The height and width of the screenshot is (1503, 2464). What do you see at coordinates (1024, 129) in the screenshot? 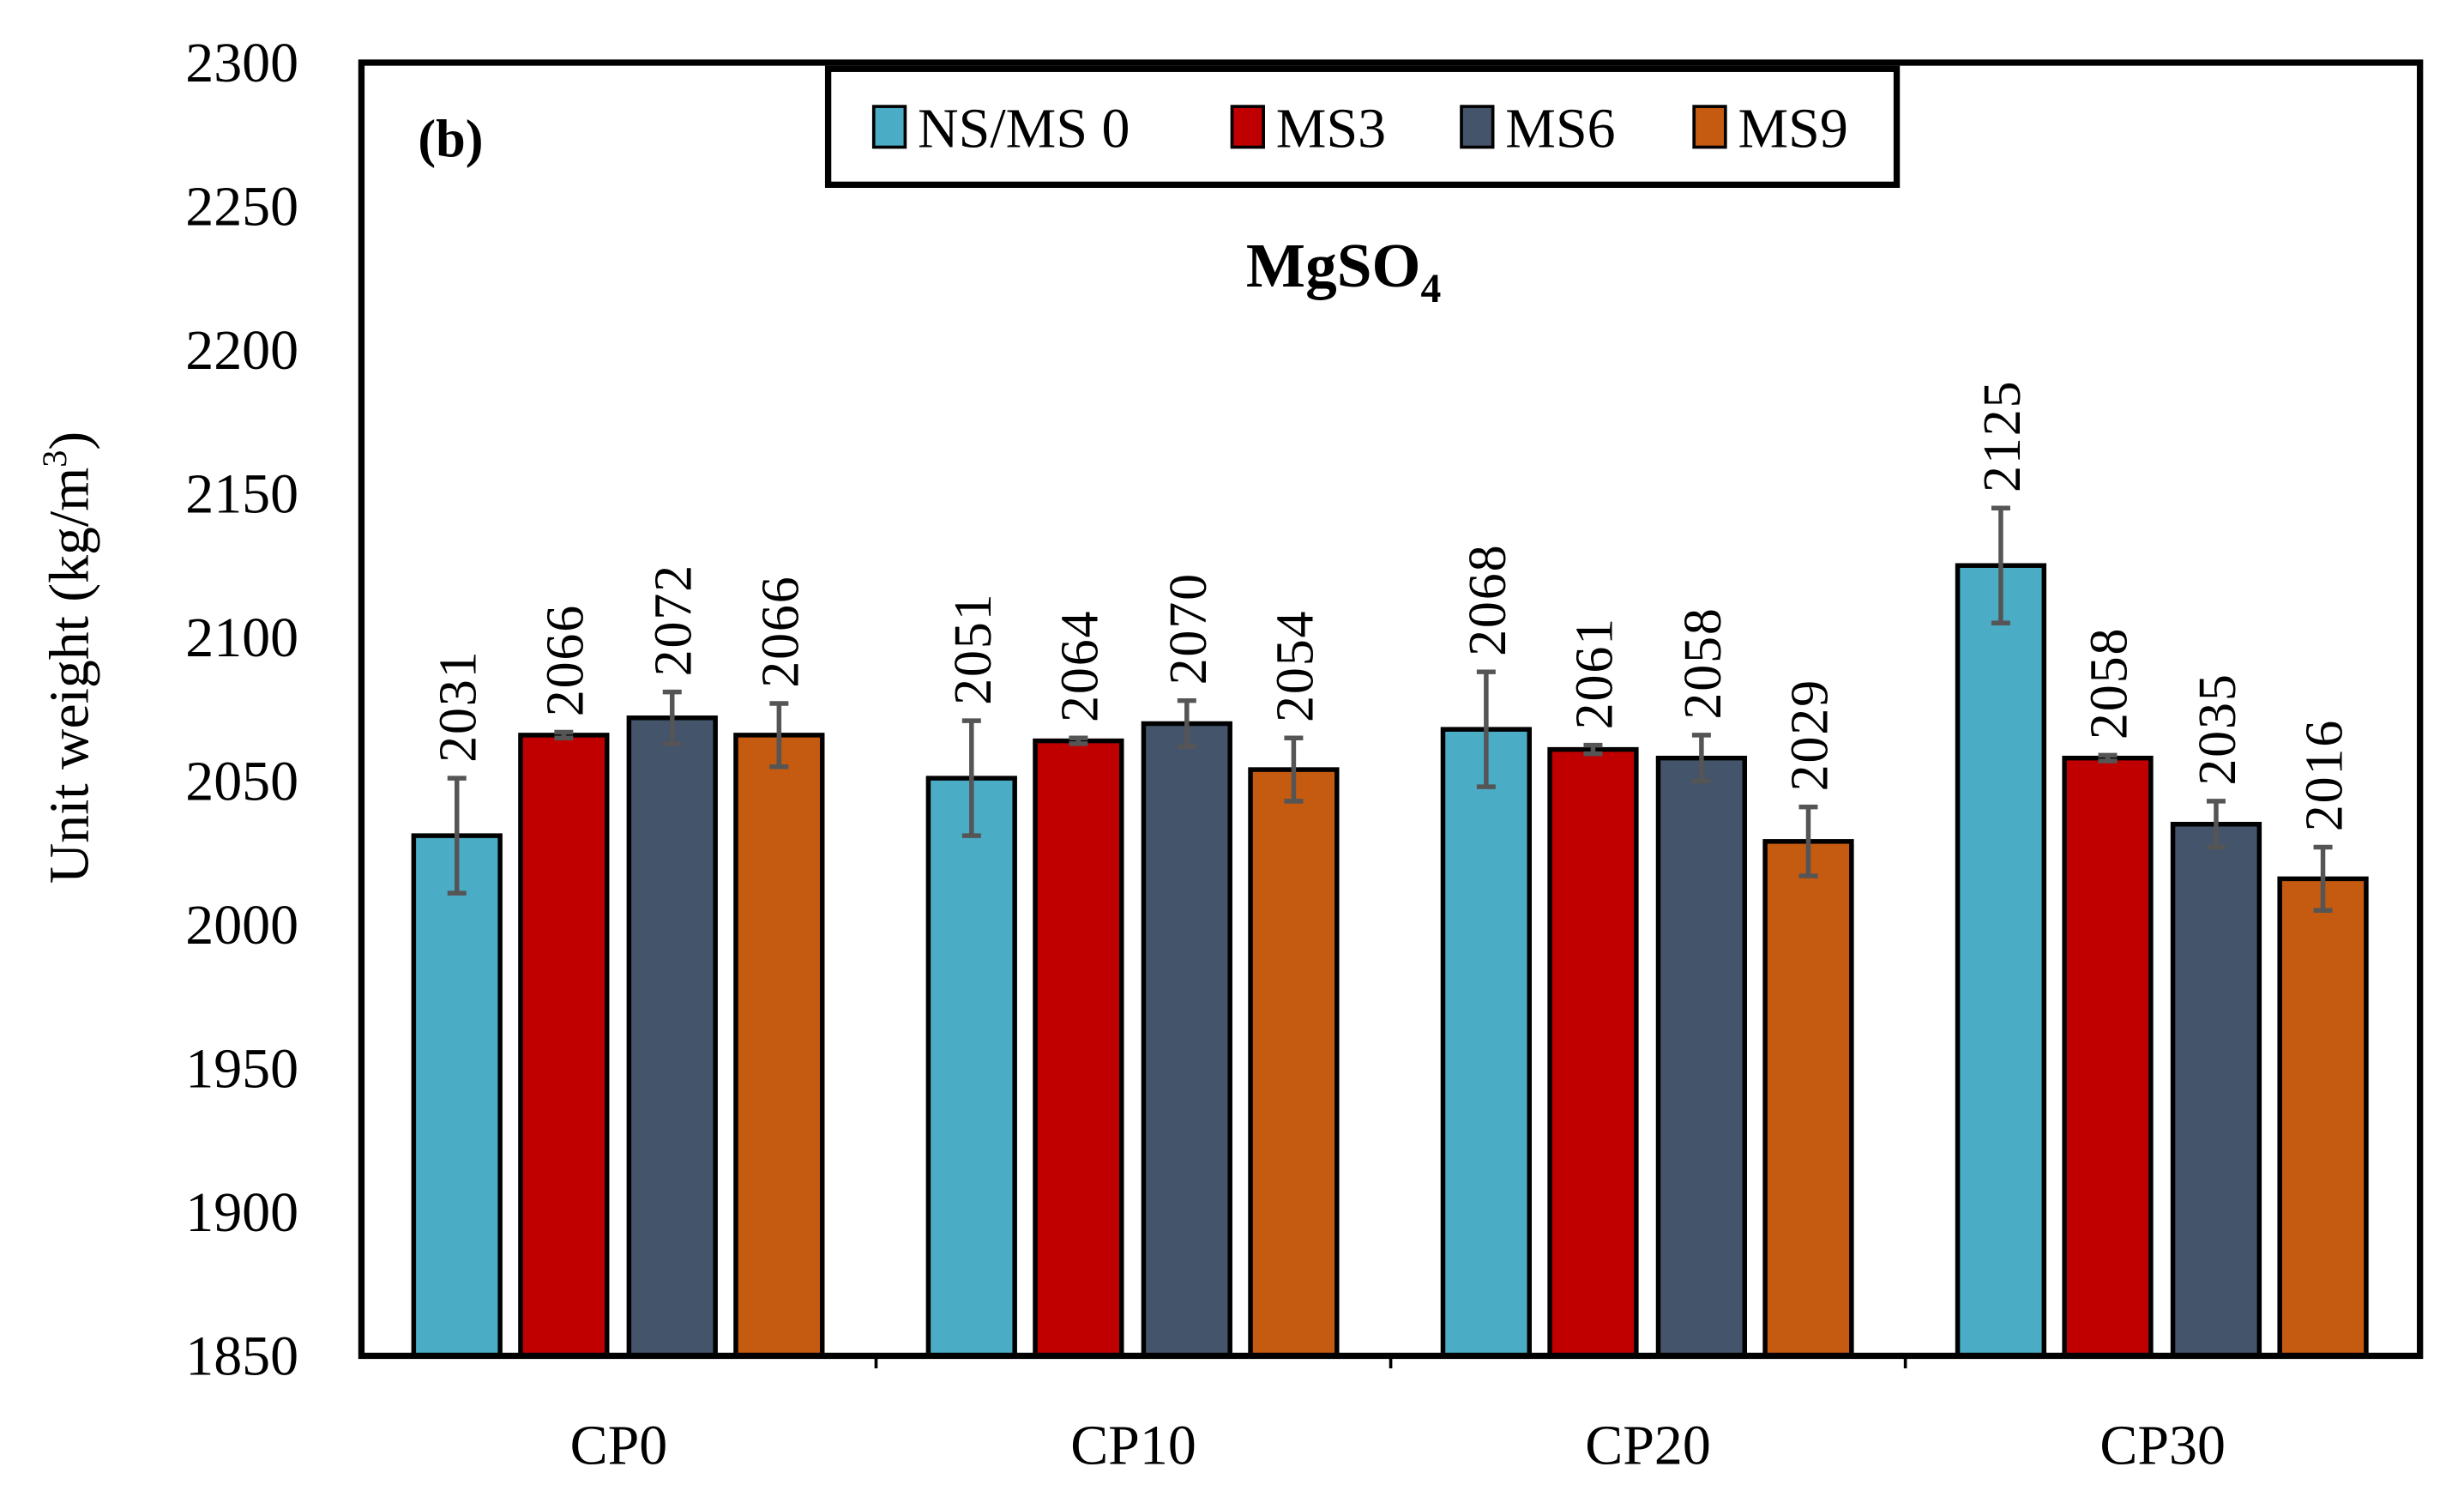
I see `legend-label: NS/MS 0` at bounding box center [1024, 129].